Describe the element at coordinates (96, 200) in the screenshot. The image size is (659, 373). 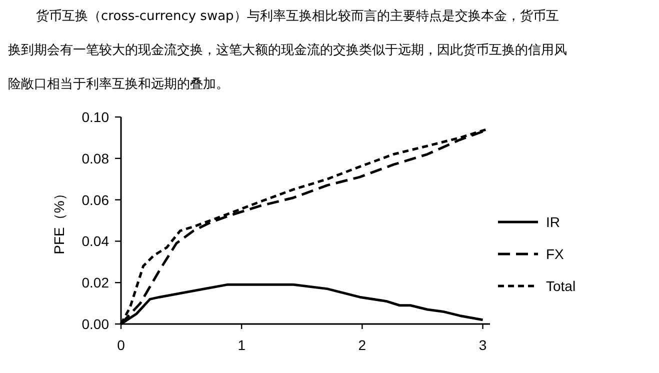
I see `y-tick-label: 0.06` at that location.